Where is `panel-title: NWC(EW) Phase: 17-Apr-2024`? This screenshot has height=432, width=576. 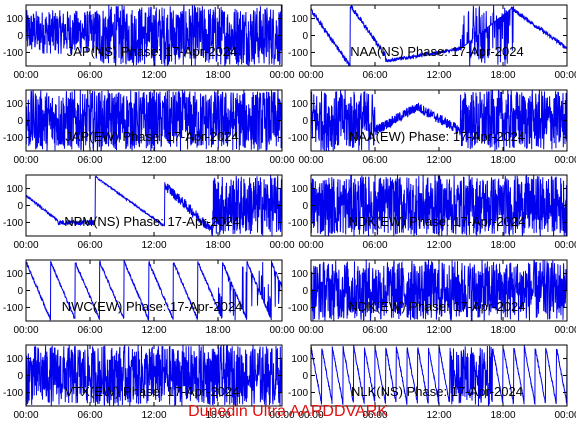 panel-title: NWC(EW) Phase: 17-Apr-2024 is located at coordinates (152, 306).